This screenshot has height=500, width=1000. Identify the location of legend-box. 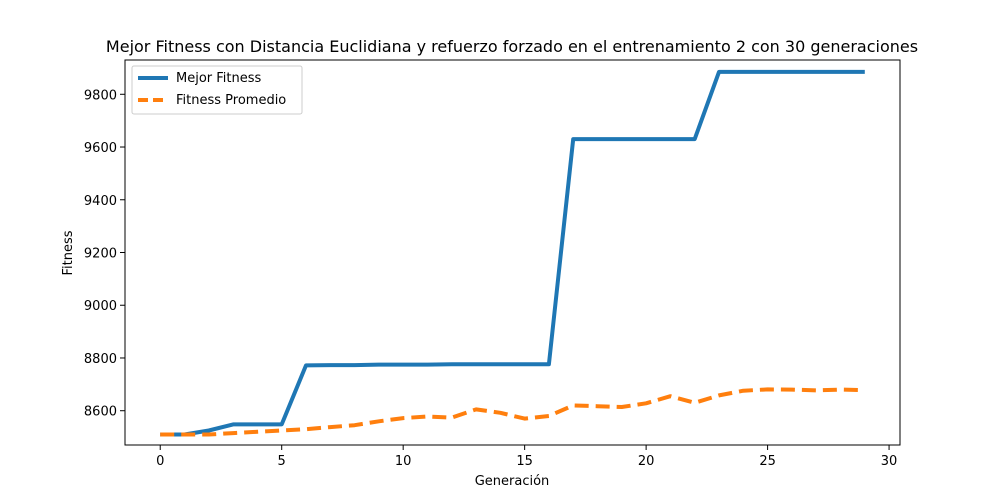
(217, 90).